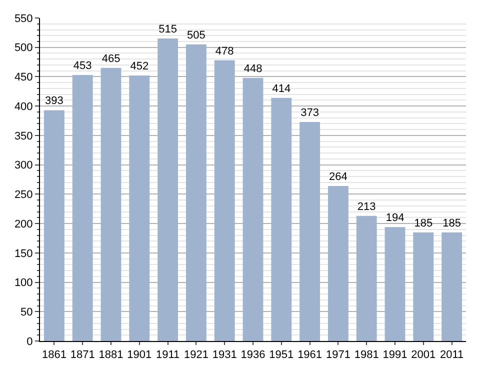 The image size is (488, 373). I want to click on data-label: 515, so click(167, 30).